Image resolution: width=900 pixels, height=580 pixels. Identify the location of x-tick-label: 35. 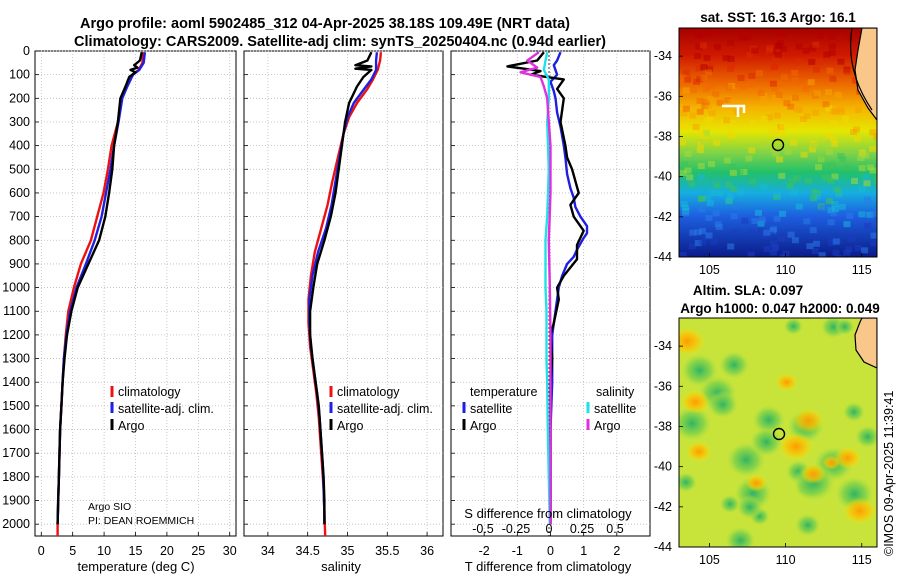
(348, 551).